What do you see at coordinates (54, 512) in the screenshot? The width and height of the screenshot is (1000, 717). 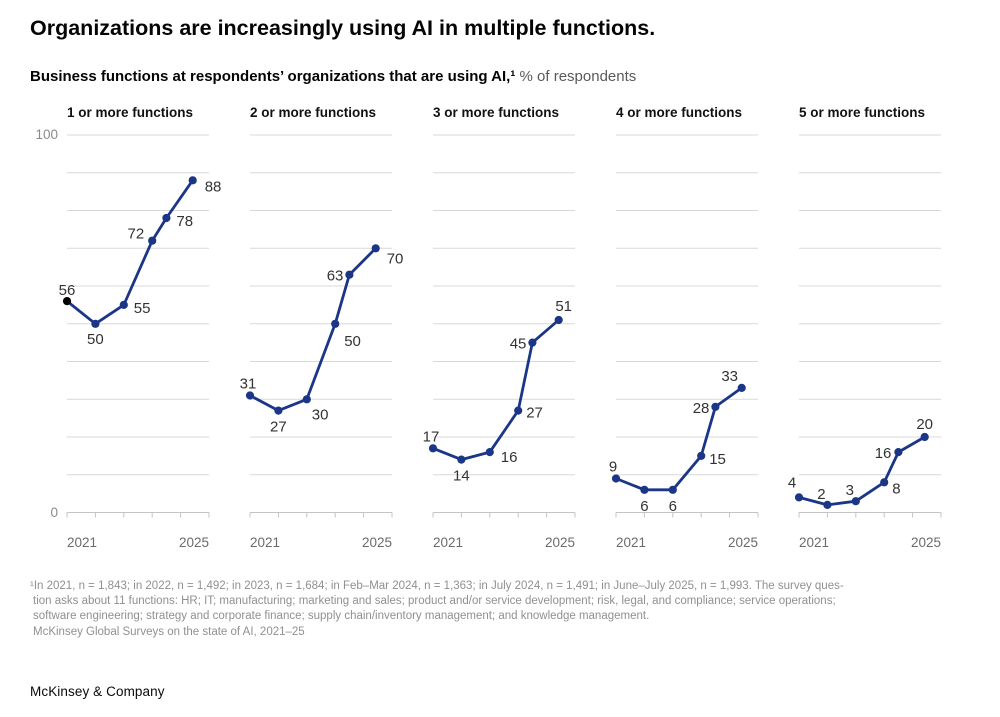 I see `y-axis-label-0: 0` at bounding box center [54, 512].